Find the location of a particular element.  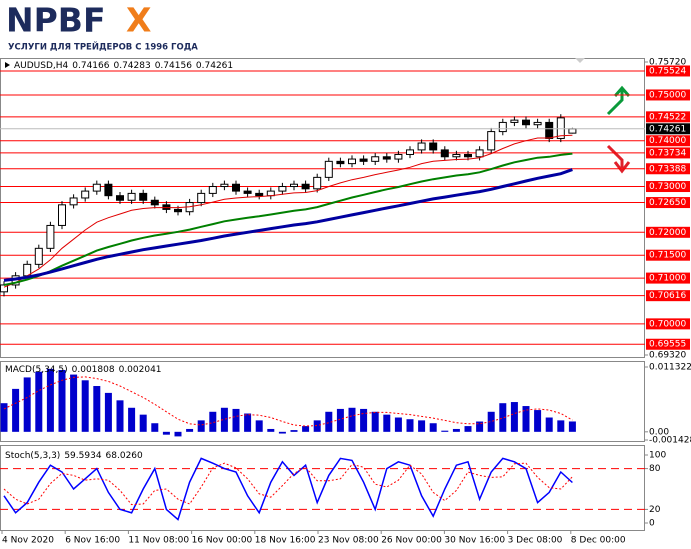

current-price-box is located at coordinates (668, 129).